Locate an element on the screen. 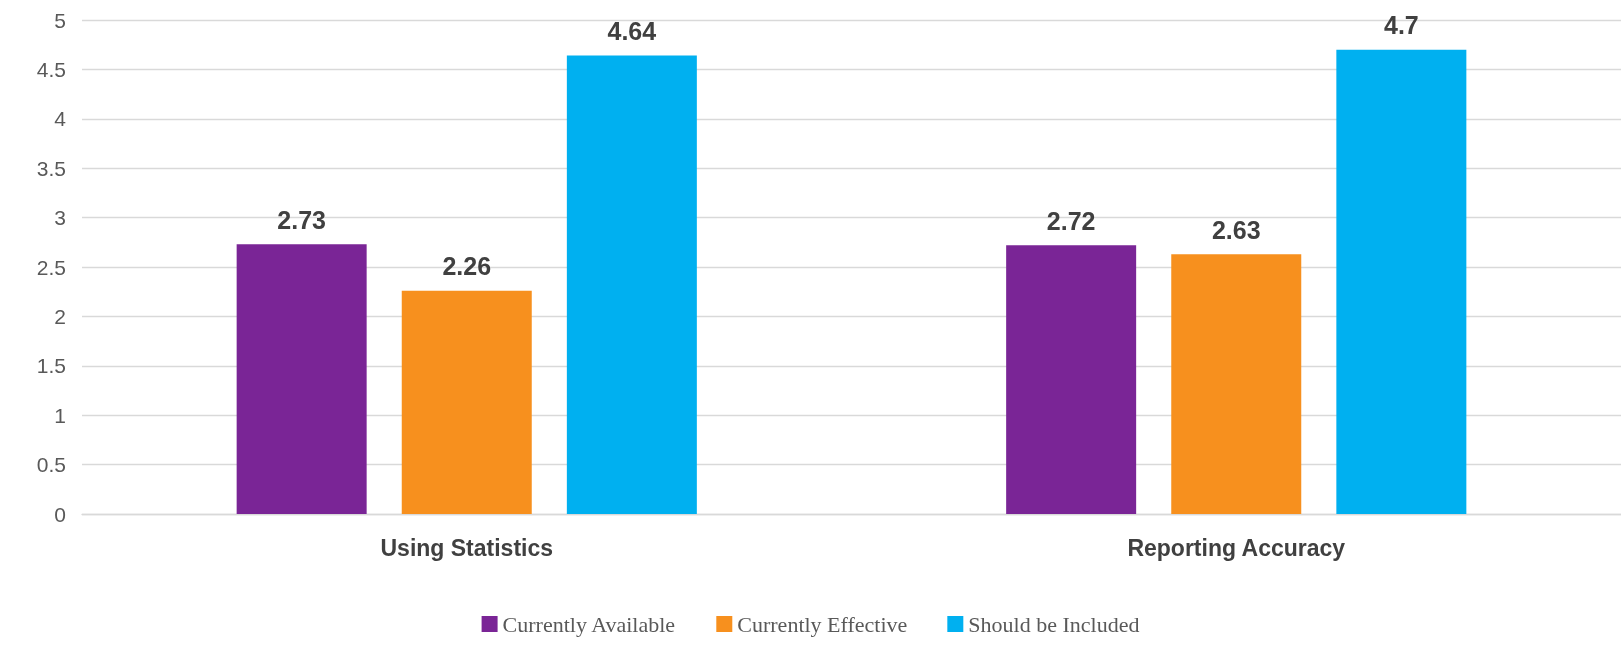  legend-label: Currently Available is located at coordinates (589, 624).